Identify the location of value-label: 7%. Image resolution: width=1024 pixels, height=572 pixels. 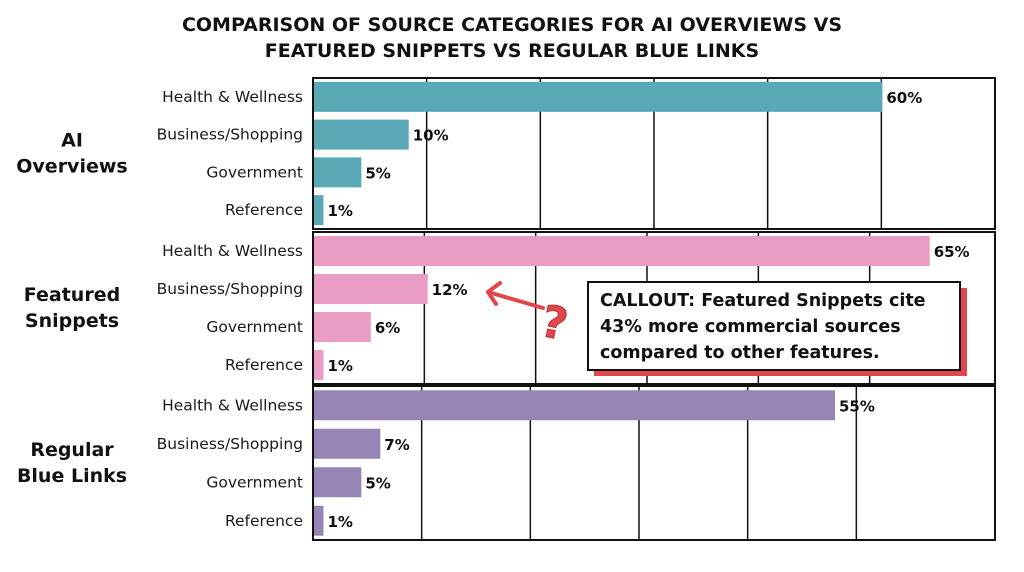
(396, 445).